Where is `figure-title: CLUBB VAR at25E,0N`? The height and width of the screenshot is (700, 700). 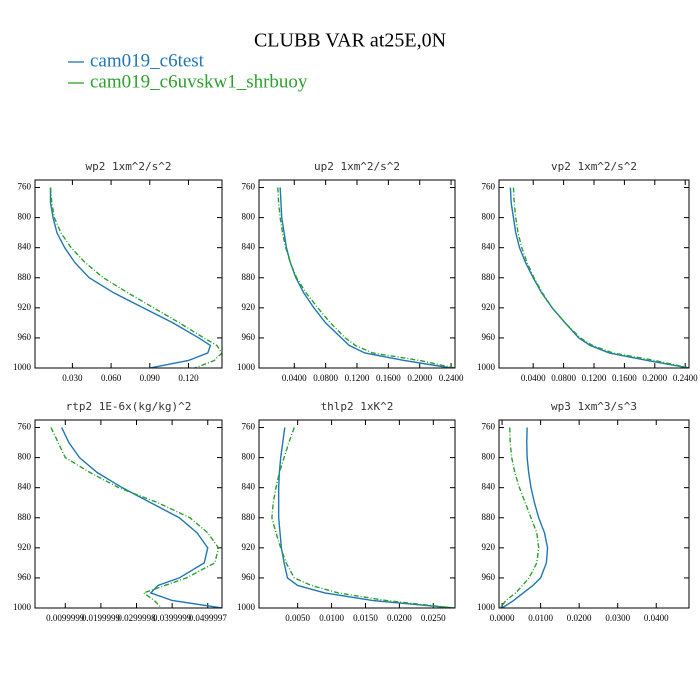
figure-title: CLUBB VAR at25E,0N is located at coordinates (350, 41).